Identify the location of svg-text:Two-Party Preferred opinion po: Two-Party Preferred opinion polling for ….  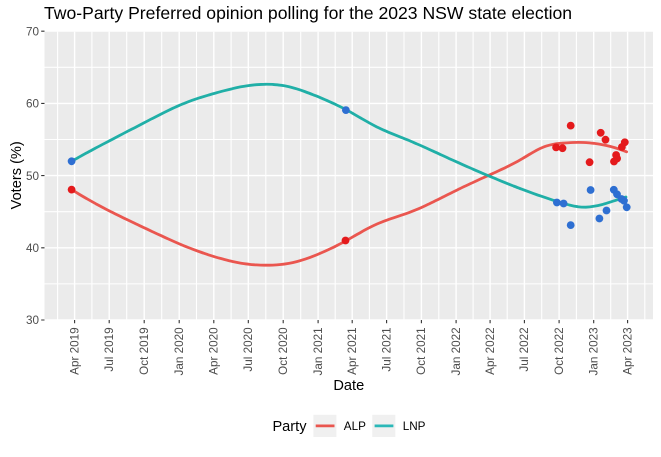
(308, 13).